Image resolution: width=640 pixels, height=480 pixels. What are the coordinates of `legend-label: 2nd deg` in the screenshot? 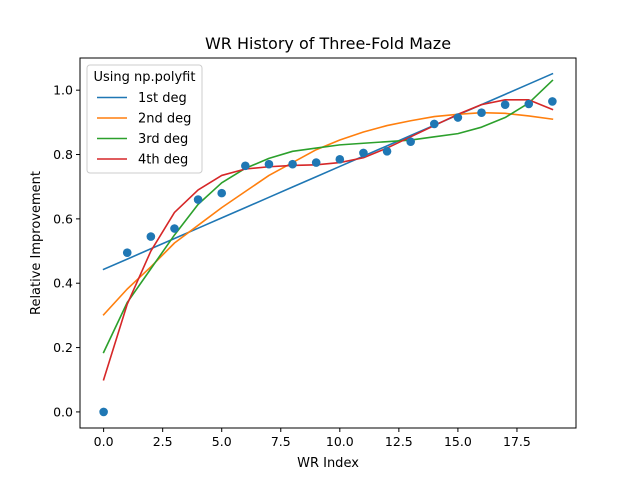 It's located at (164, 119).